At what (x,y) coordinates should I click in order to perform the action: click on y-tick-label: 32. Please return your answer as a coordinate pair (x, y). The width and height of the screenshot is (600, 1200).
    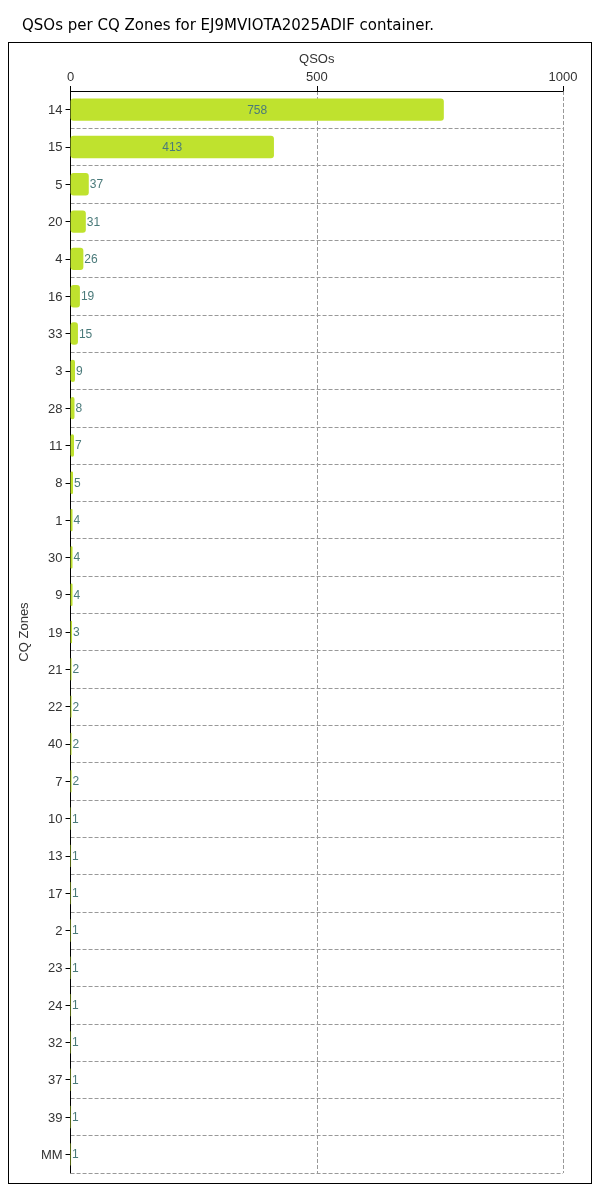
    Looking at the image, I should click on (55, 1042).